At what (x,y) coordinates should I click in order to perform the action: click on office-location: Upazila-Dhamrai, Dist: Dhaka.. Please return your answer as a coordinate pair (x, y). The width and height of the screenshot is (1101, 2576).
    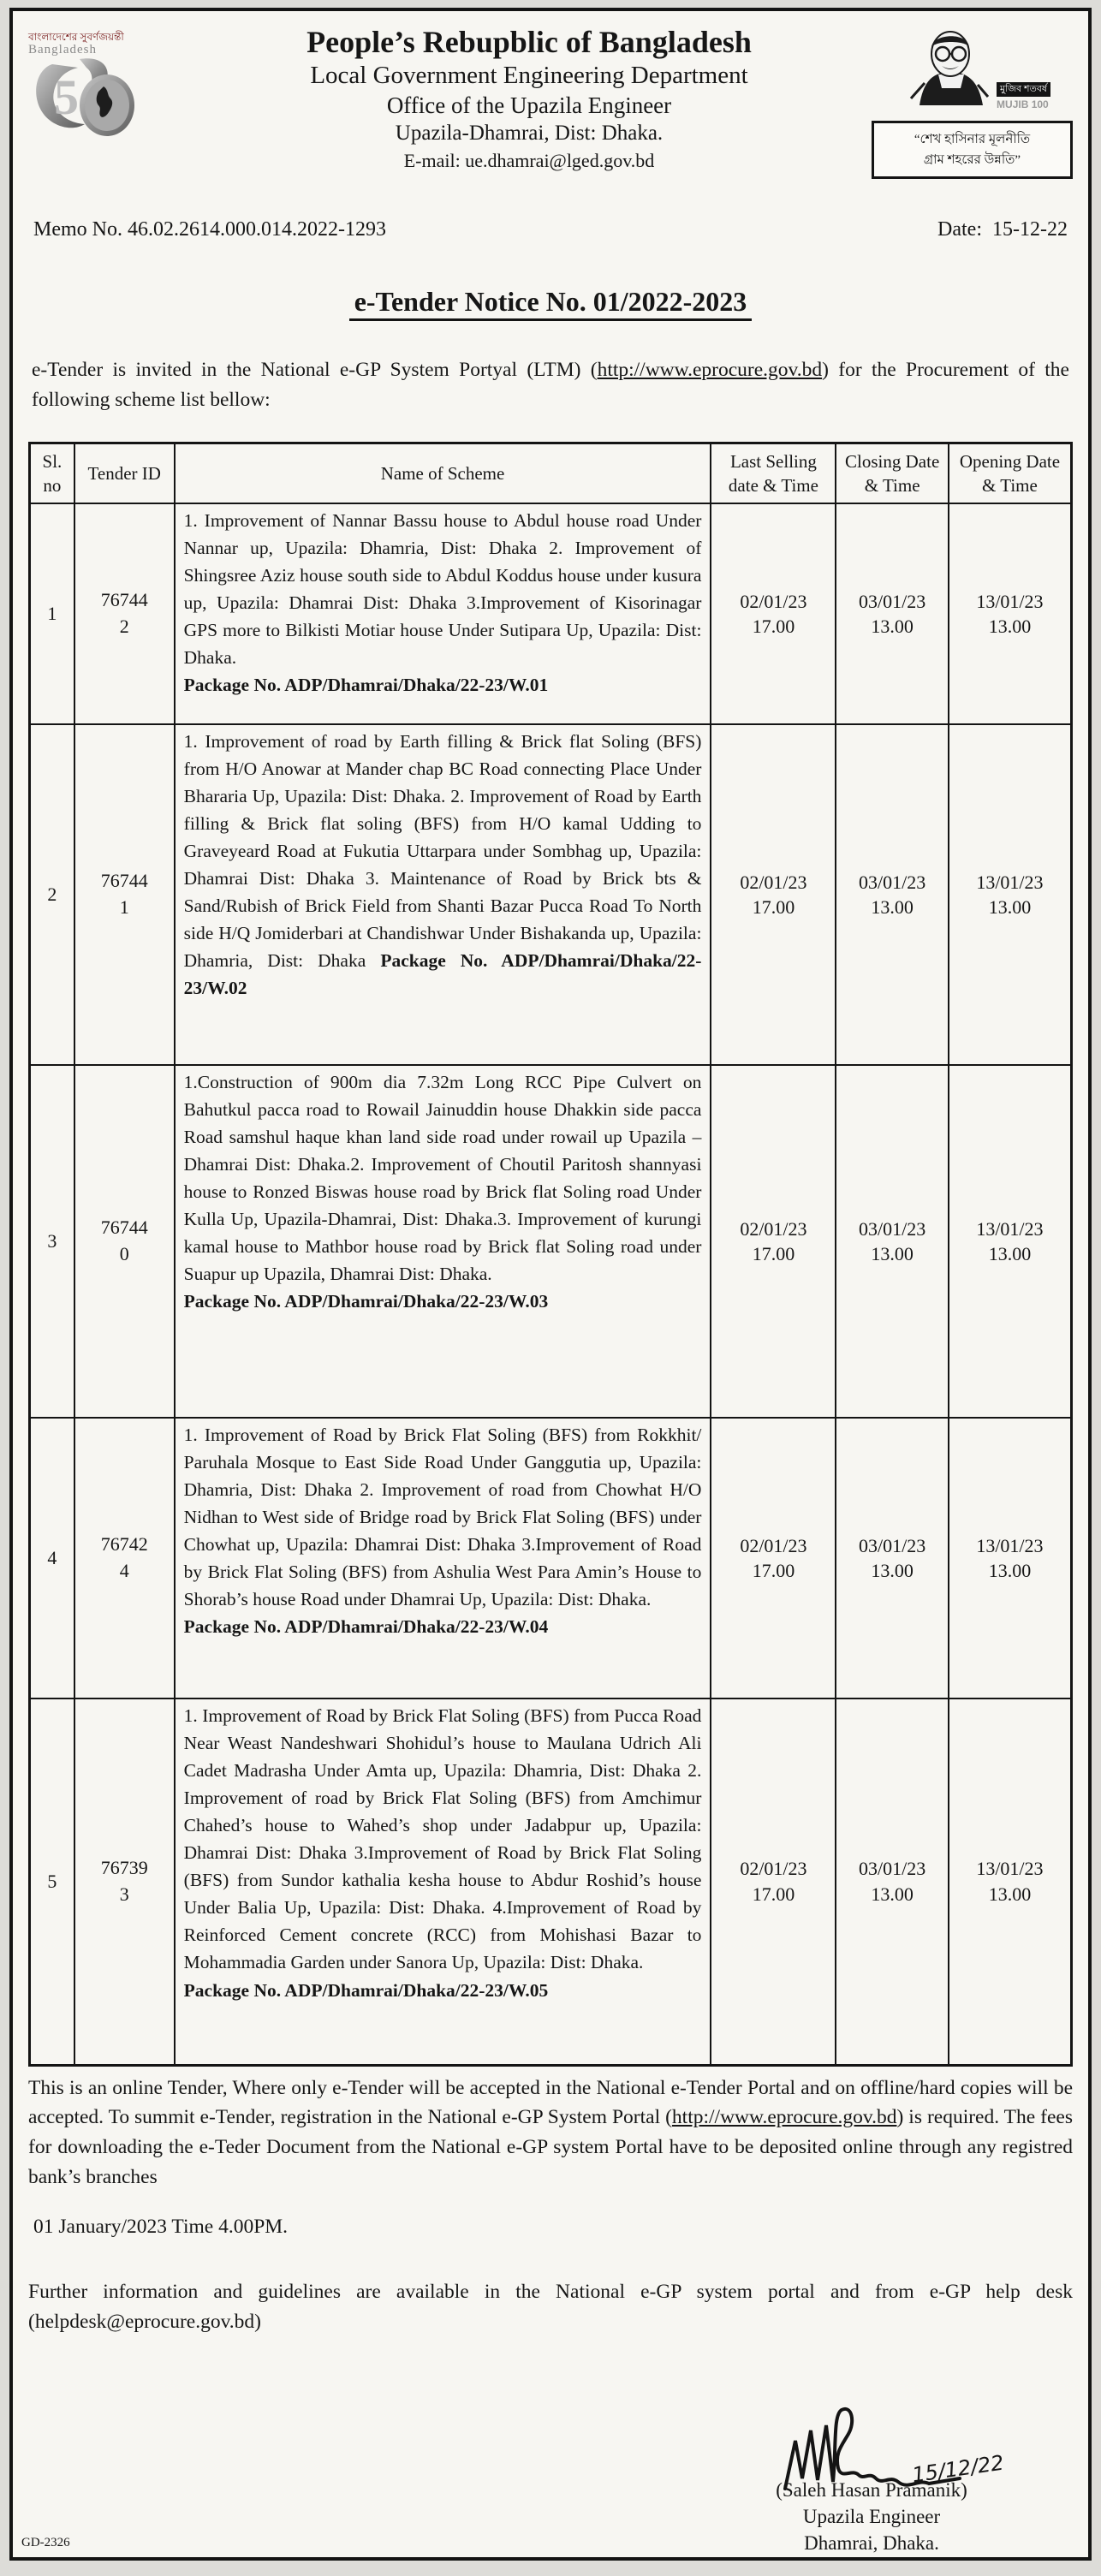
    Looking at the image, I should click on (529, 134).